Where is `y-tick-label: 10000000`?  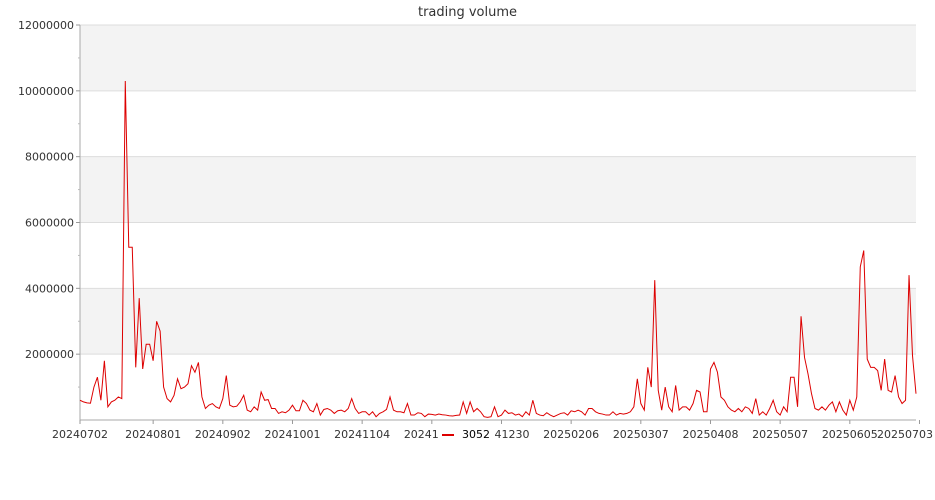 y-tick-label: 10000000 is located at coordinates (46, 91).